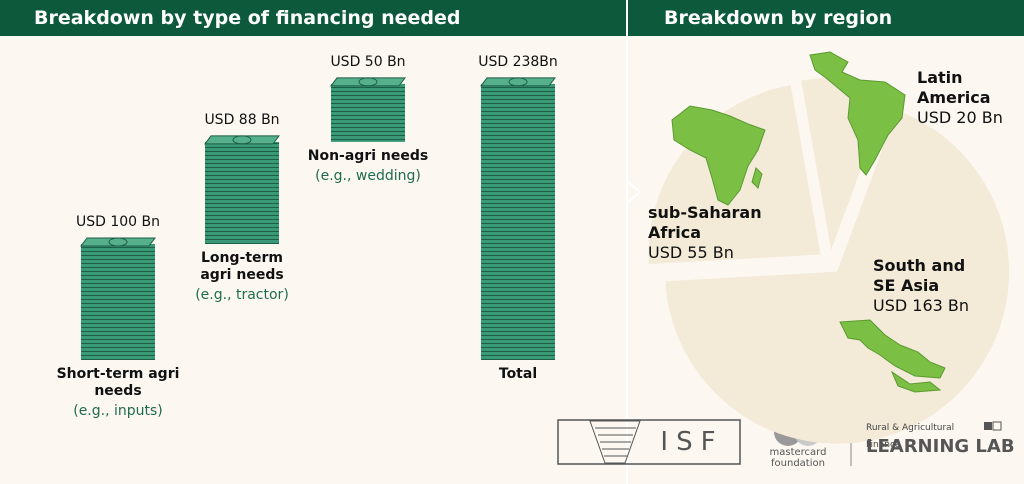 The height and width of the screenshot is (484, 1024). I want to click on lab-title: LEARNING LAB, so click(940, 446).